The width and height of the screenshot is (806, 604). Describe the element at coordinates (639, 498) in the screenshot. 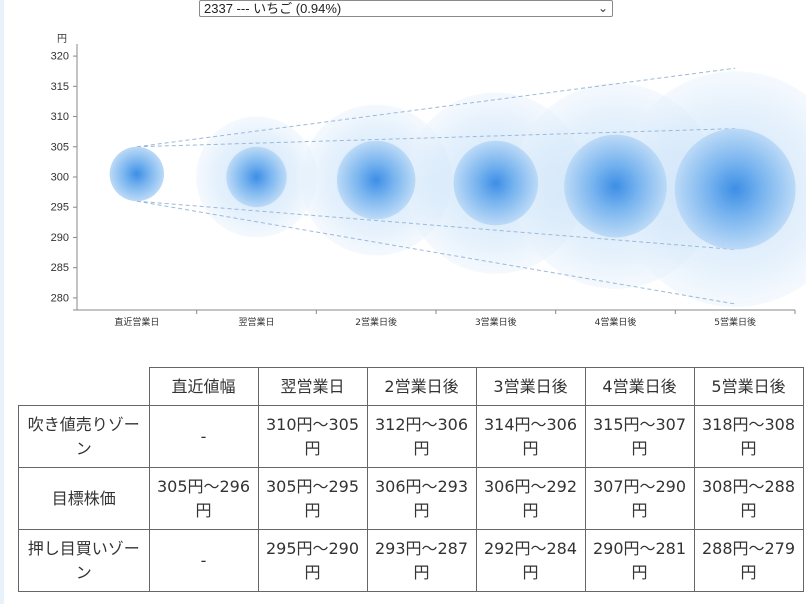

I see `table-cell: 307円〜290円` at that location.